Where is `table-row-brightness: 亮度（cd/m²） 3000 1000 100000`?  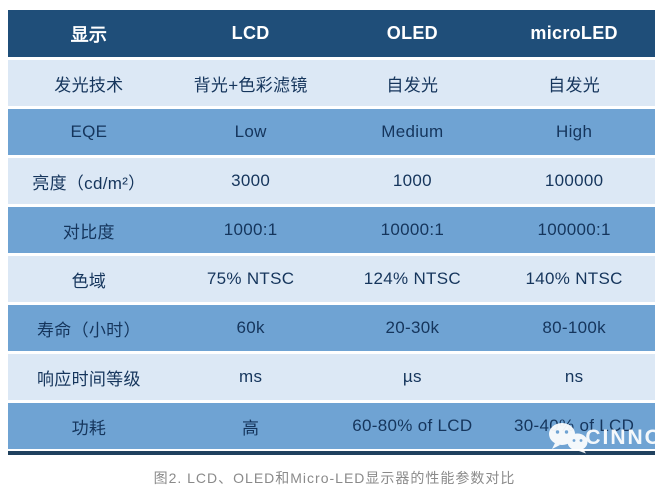
table-row-brightness: 亮度（cd/m²） 3000 1000 100000 is located at coordinates (331, 181).